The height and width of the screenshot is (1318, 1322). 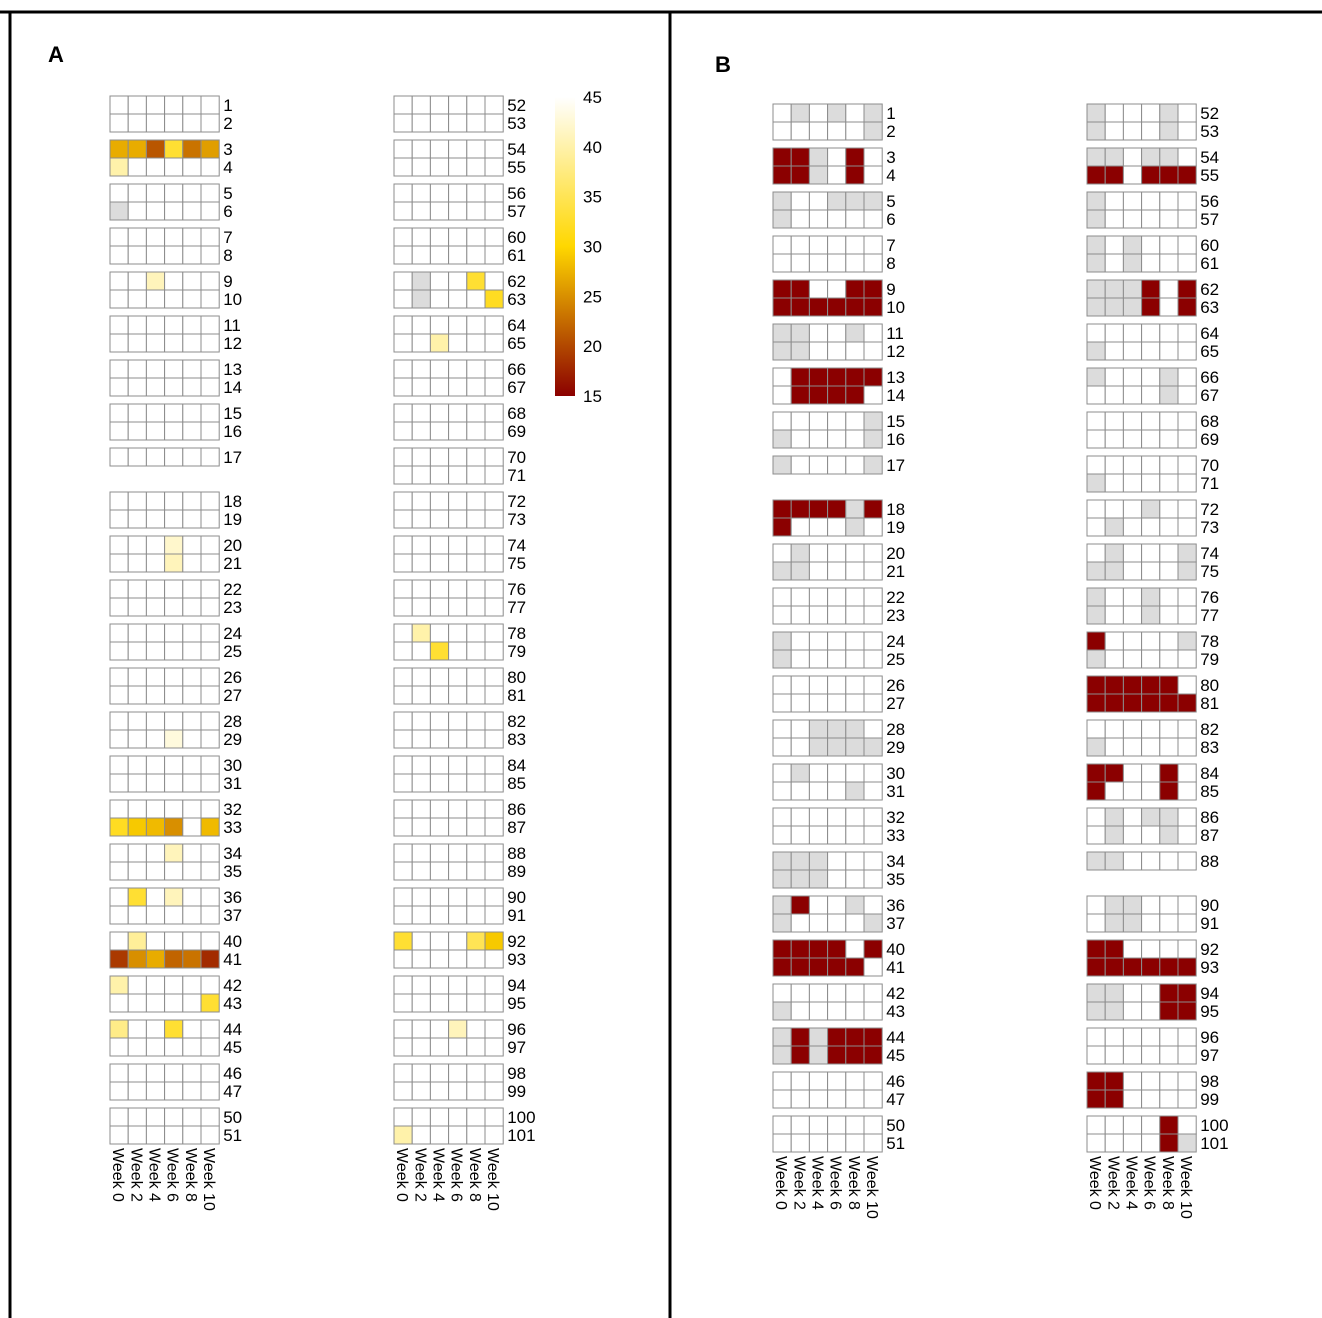 I want to click on column-label: Week 4, so click(x=438, y=1175).